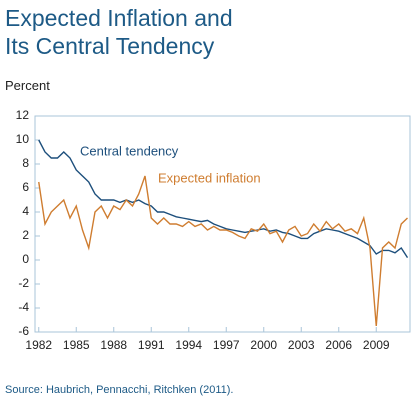 The image size is (420, 410). Describe the element at coordinates (376, 345) in the screenshot. I see `x-tick-label: 2009` at that location.